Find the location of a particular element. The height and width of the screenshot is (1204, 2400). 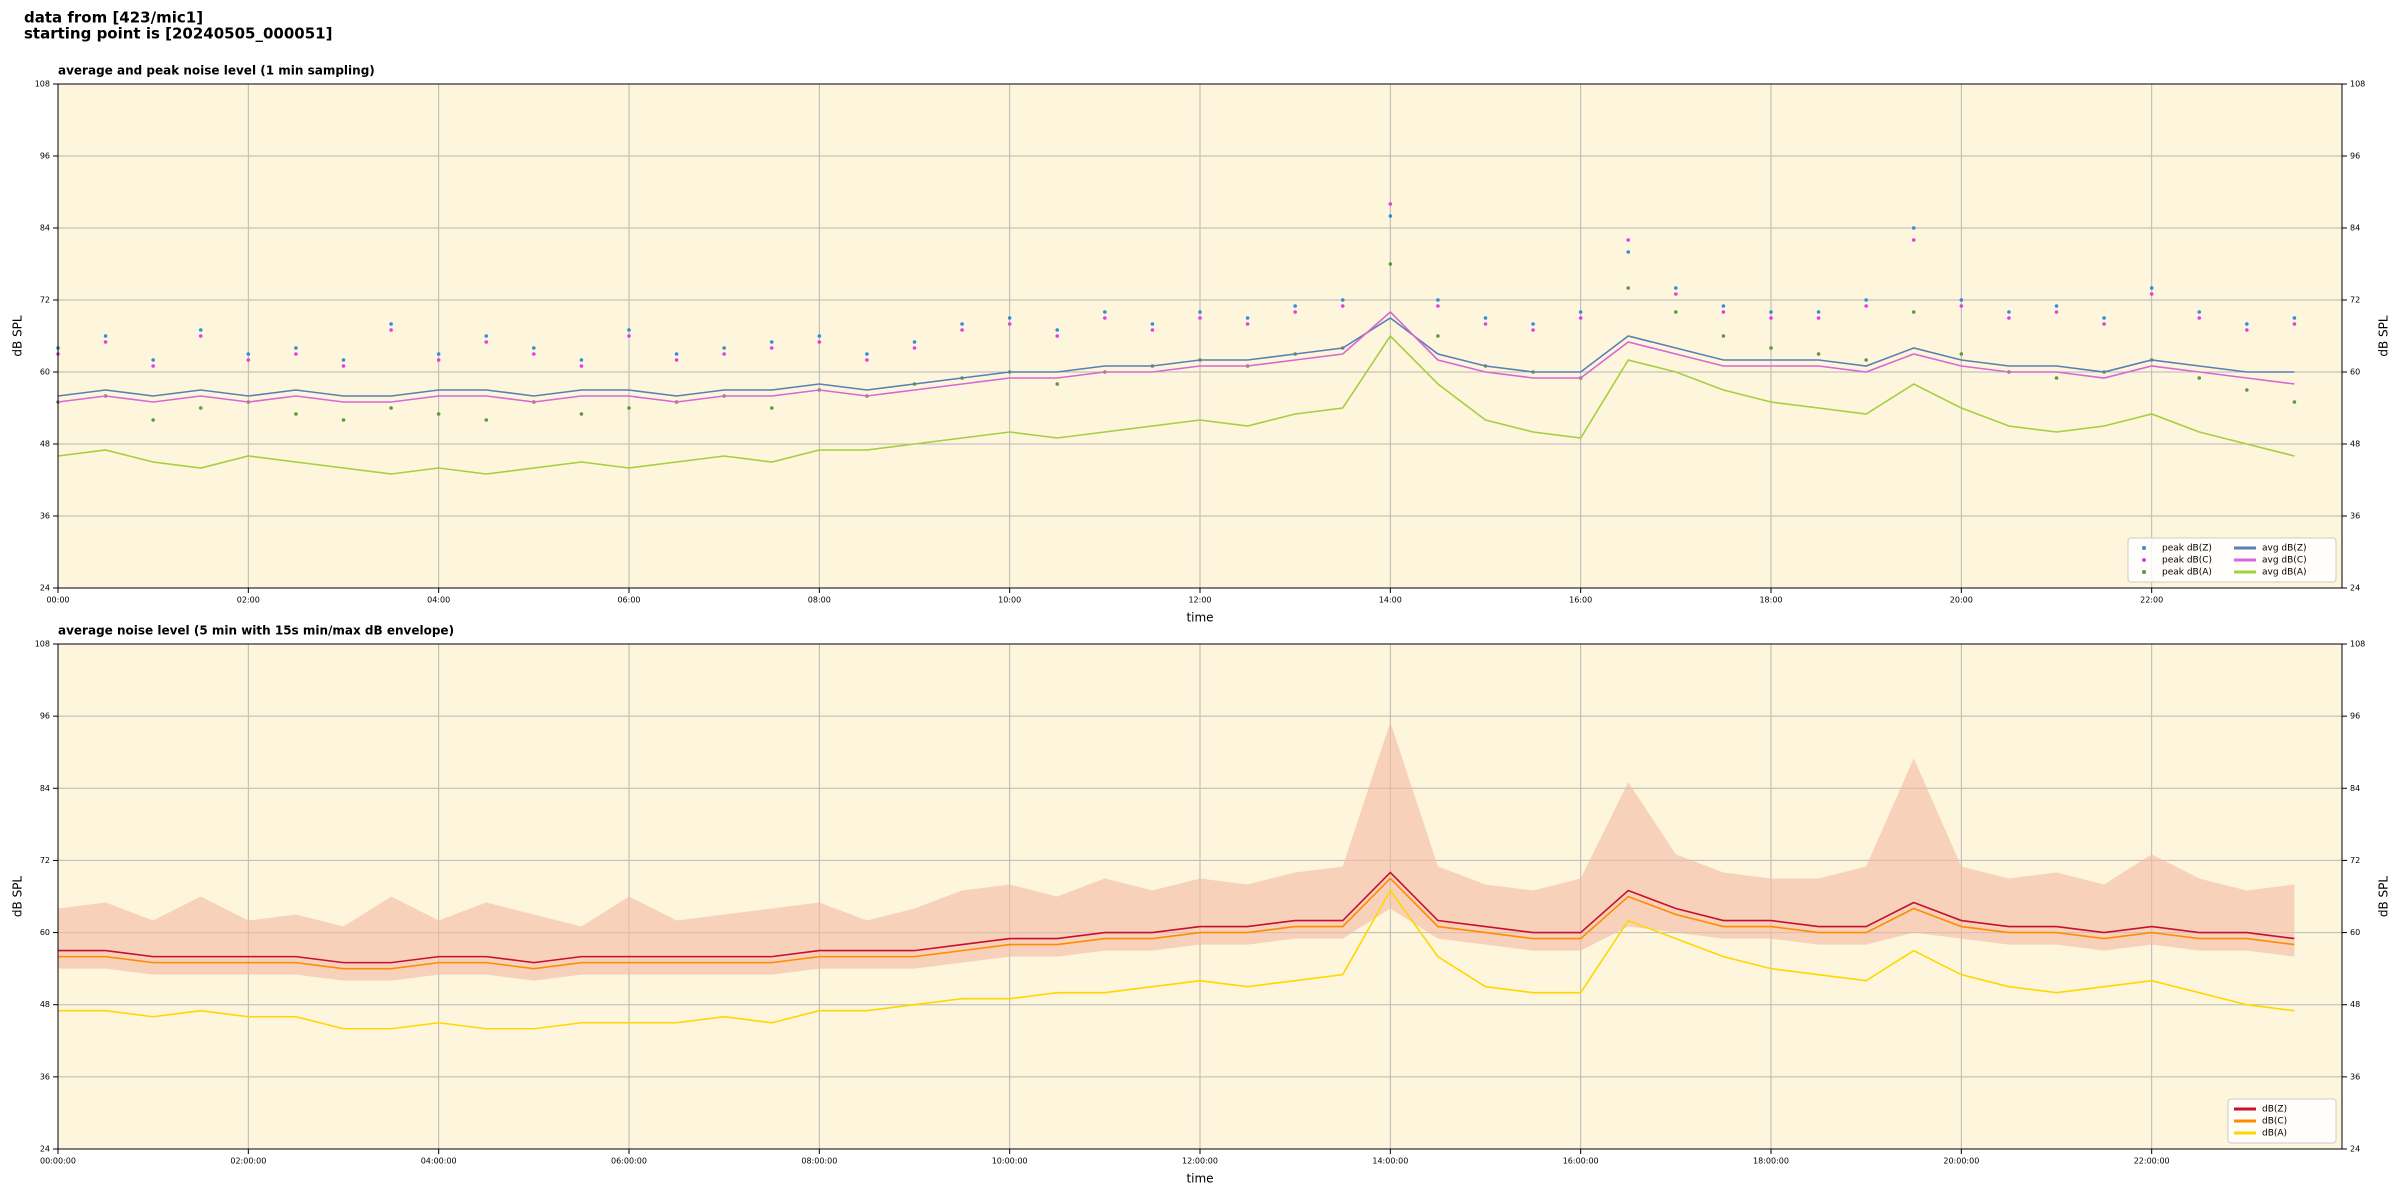

y2-axis-label: dB SPL is located at coordinates (2384, 336).